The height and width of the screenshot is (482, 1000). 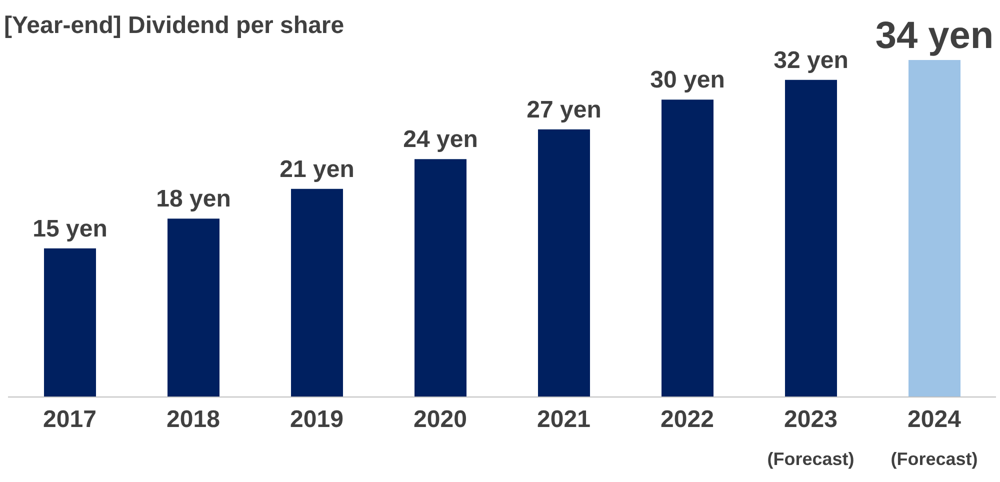 What do you see at coordinates (193, 199) in the screenshot?
I see `data-label: 18 yen` at bounding box center [193, 199].